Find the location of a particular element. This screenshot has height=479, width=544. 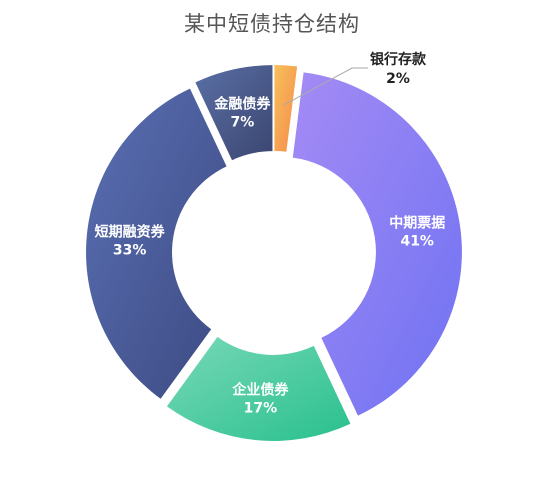

slice-label-value: 17% is located at coordinates (261, 408).